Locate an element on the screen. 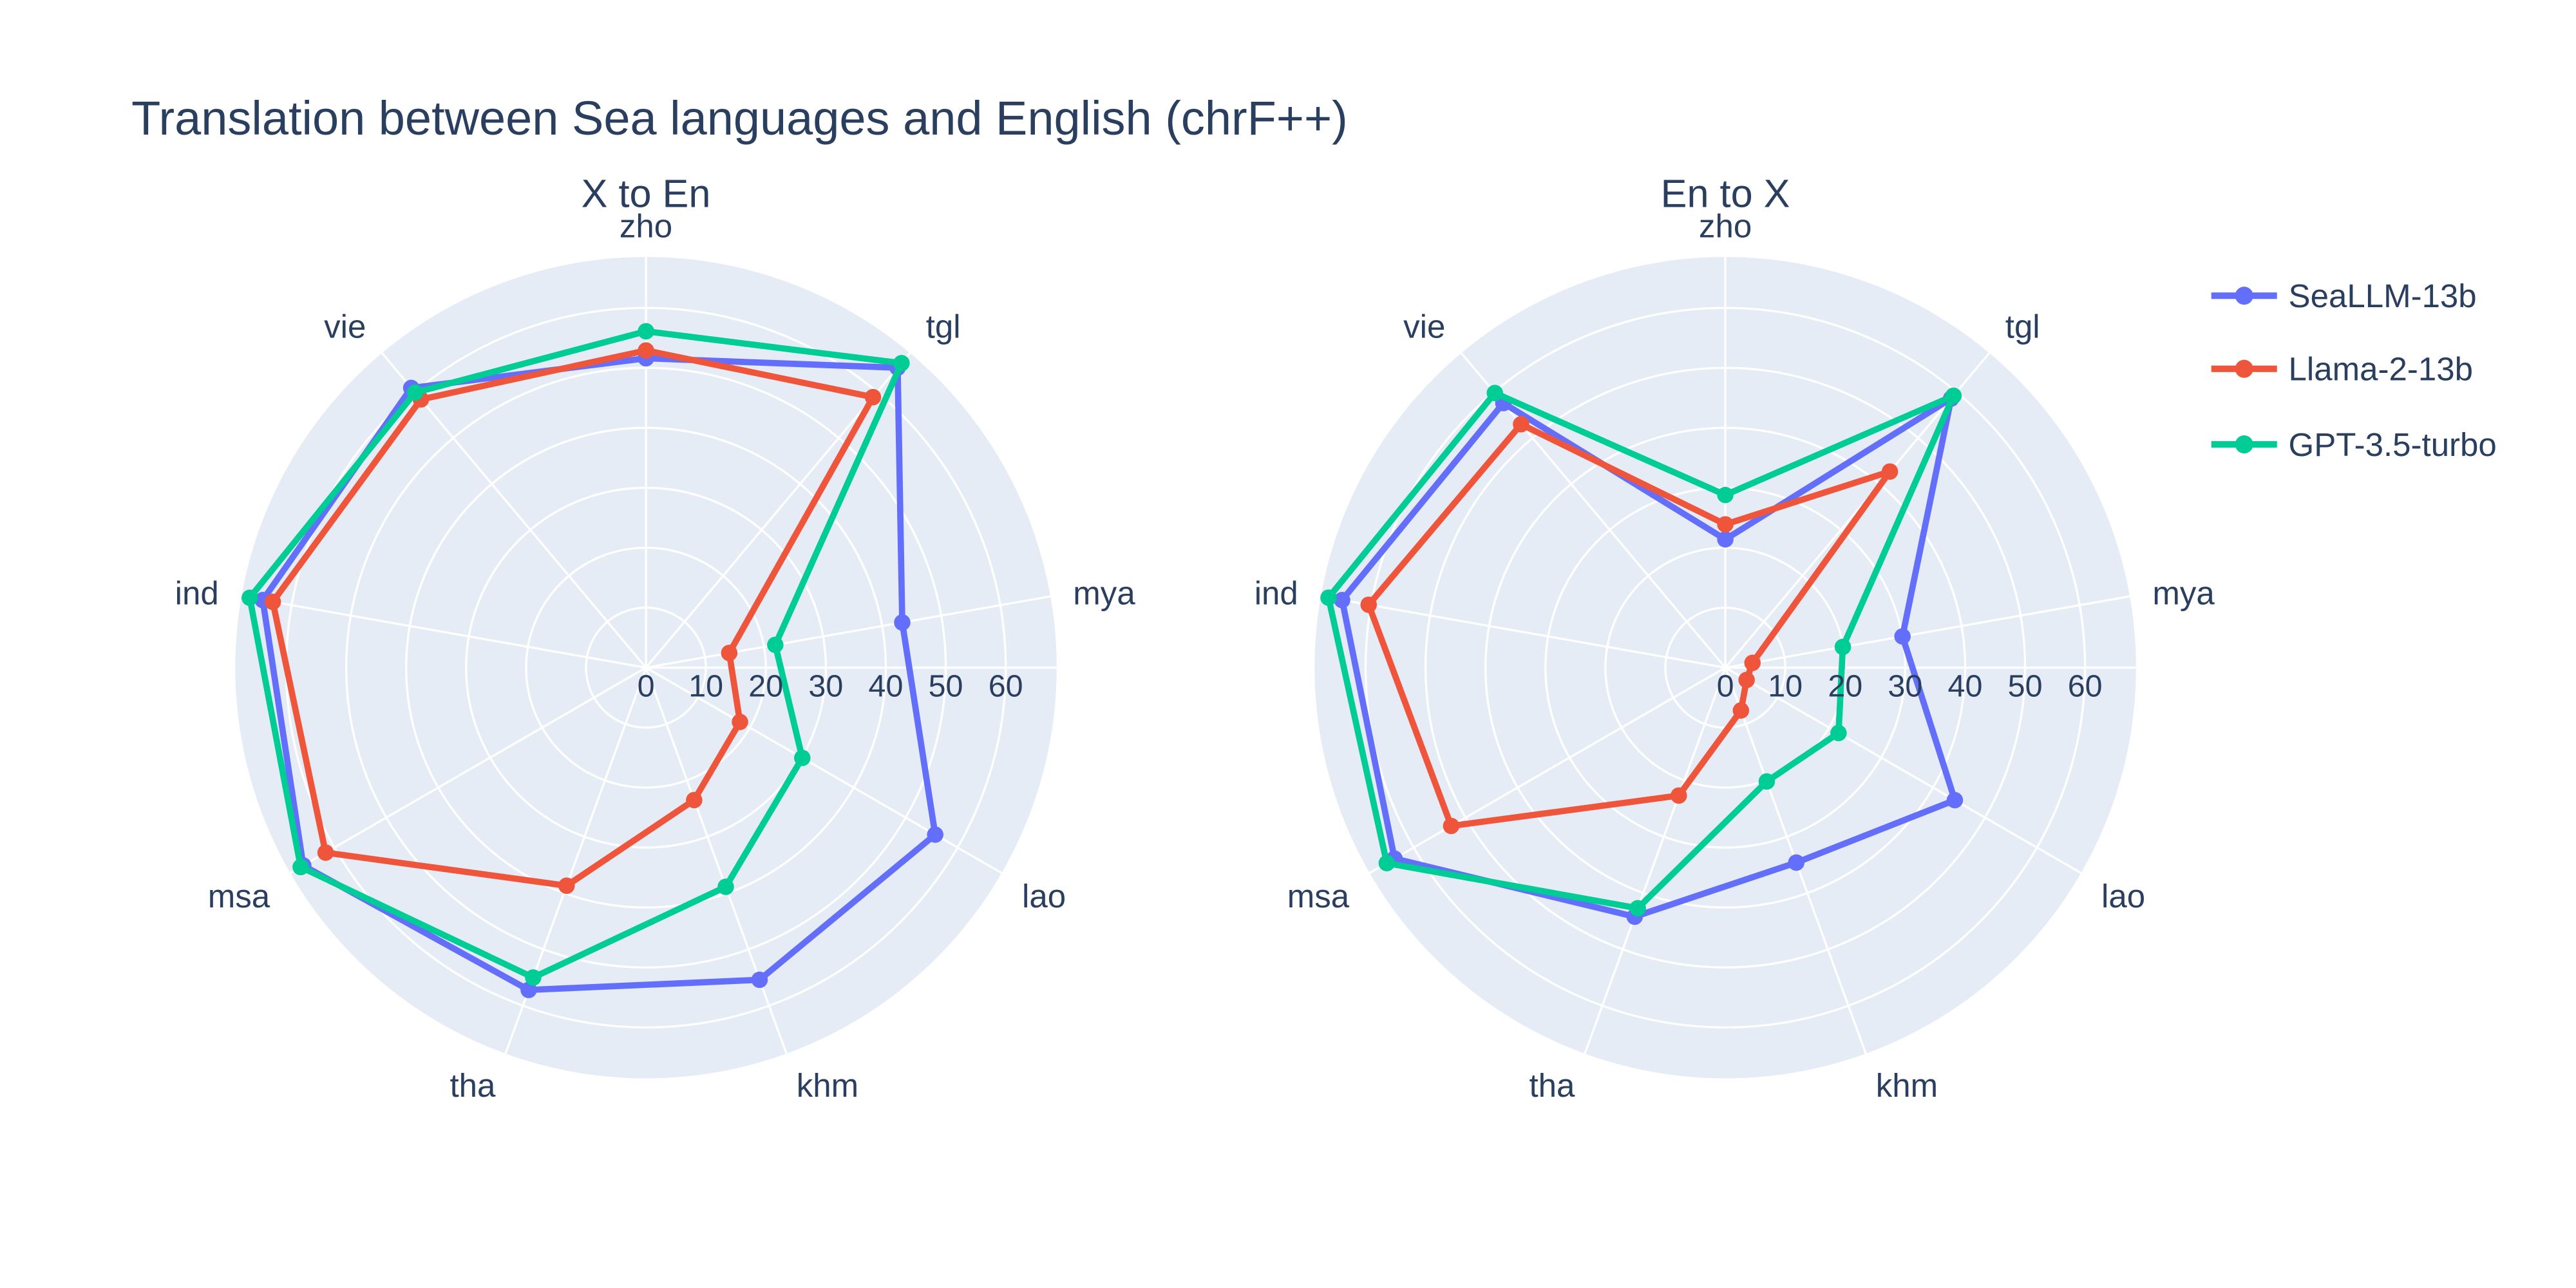  legend-item-gpt-3.5-turbo: GPT-3.5-turbo is located at coordinates (2354, 445).